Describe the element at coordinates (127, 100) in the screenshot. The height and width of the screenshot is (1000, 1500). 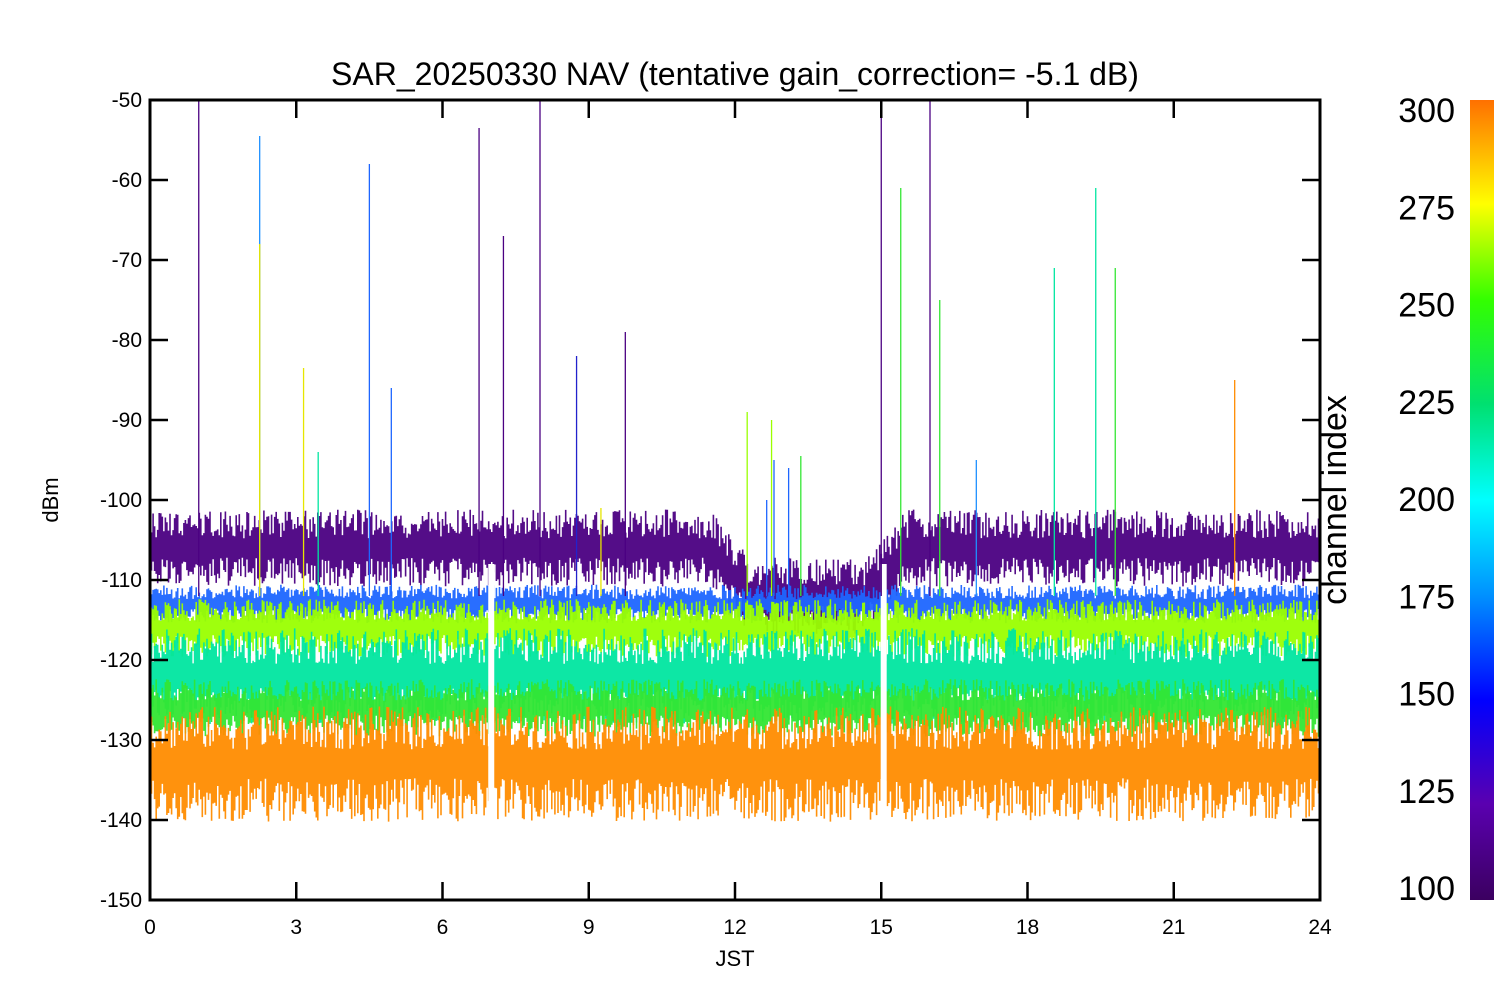
I see `y-tick-label-0: -50` at that location.